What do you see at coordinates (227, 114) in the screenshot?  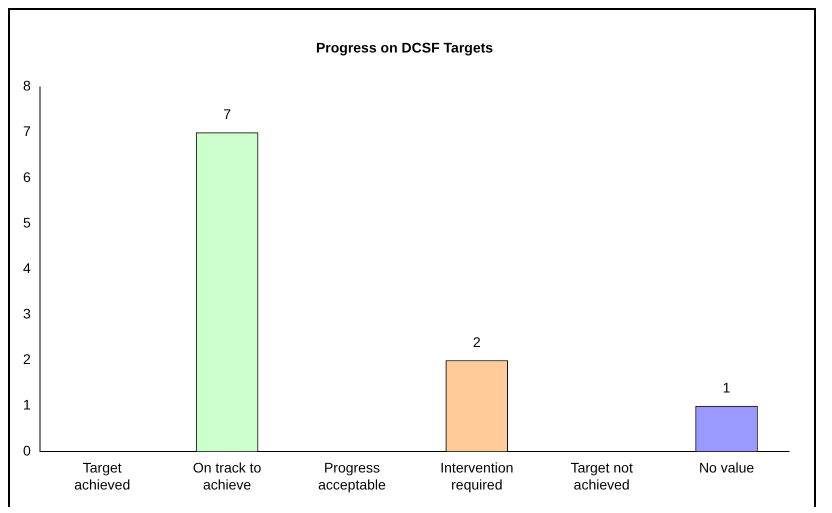 I see `data-label: 7` at bounding box center [227, 114].